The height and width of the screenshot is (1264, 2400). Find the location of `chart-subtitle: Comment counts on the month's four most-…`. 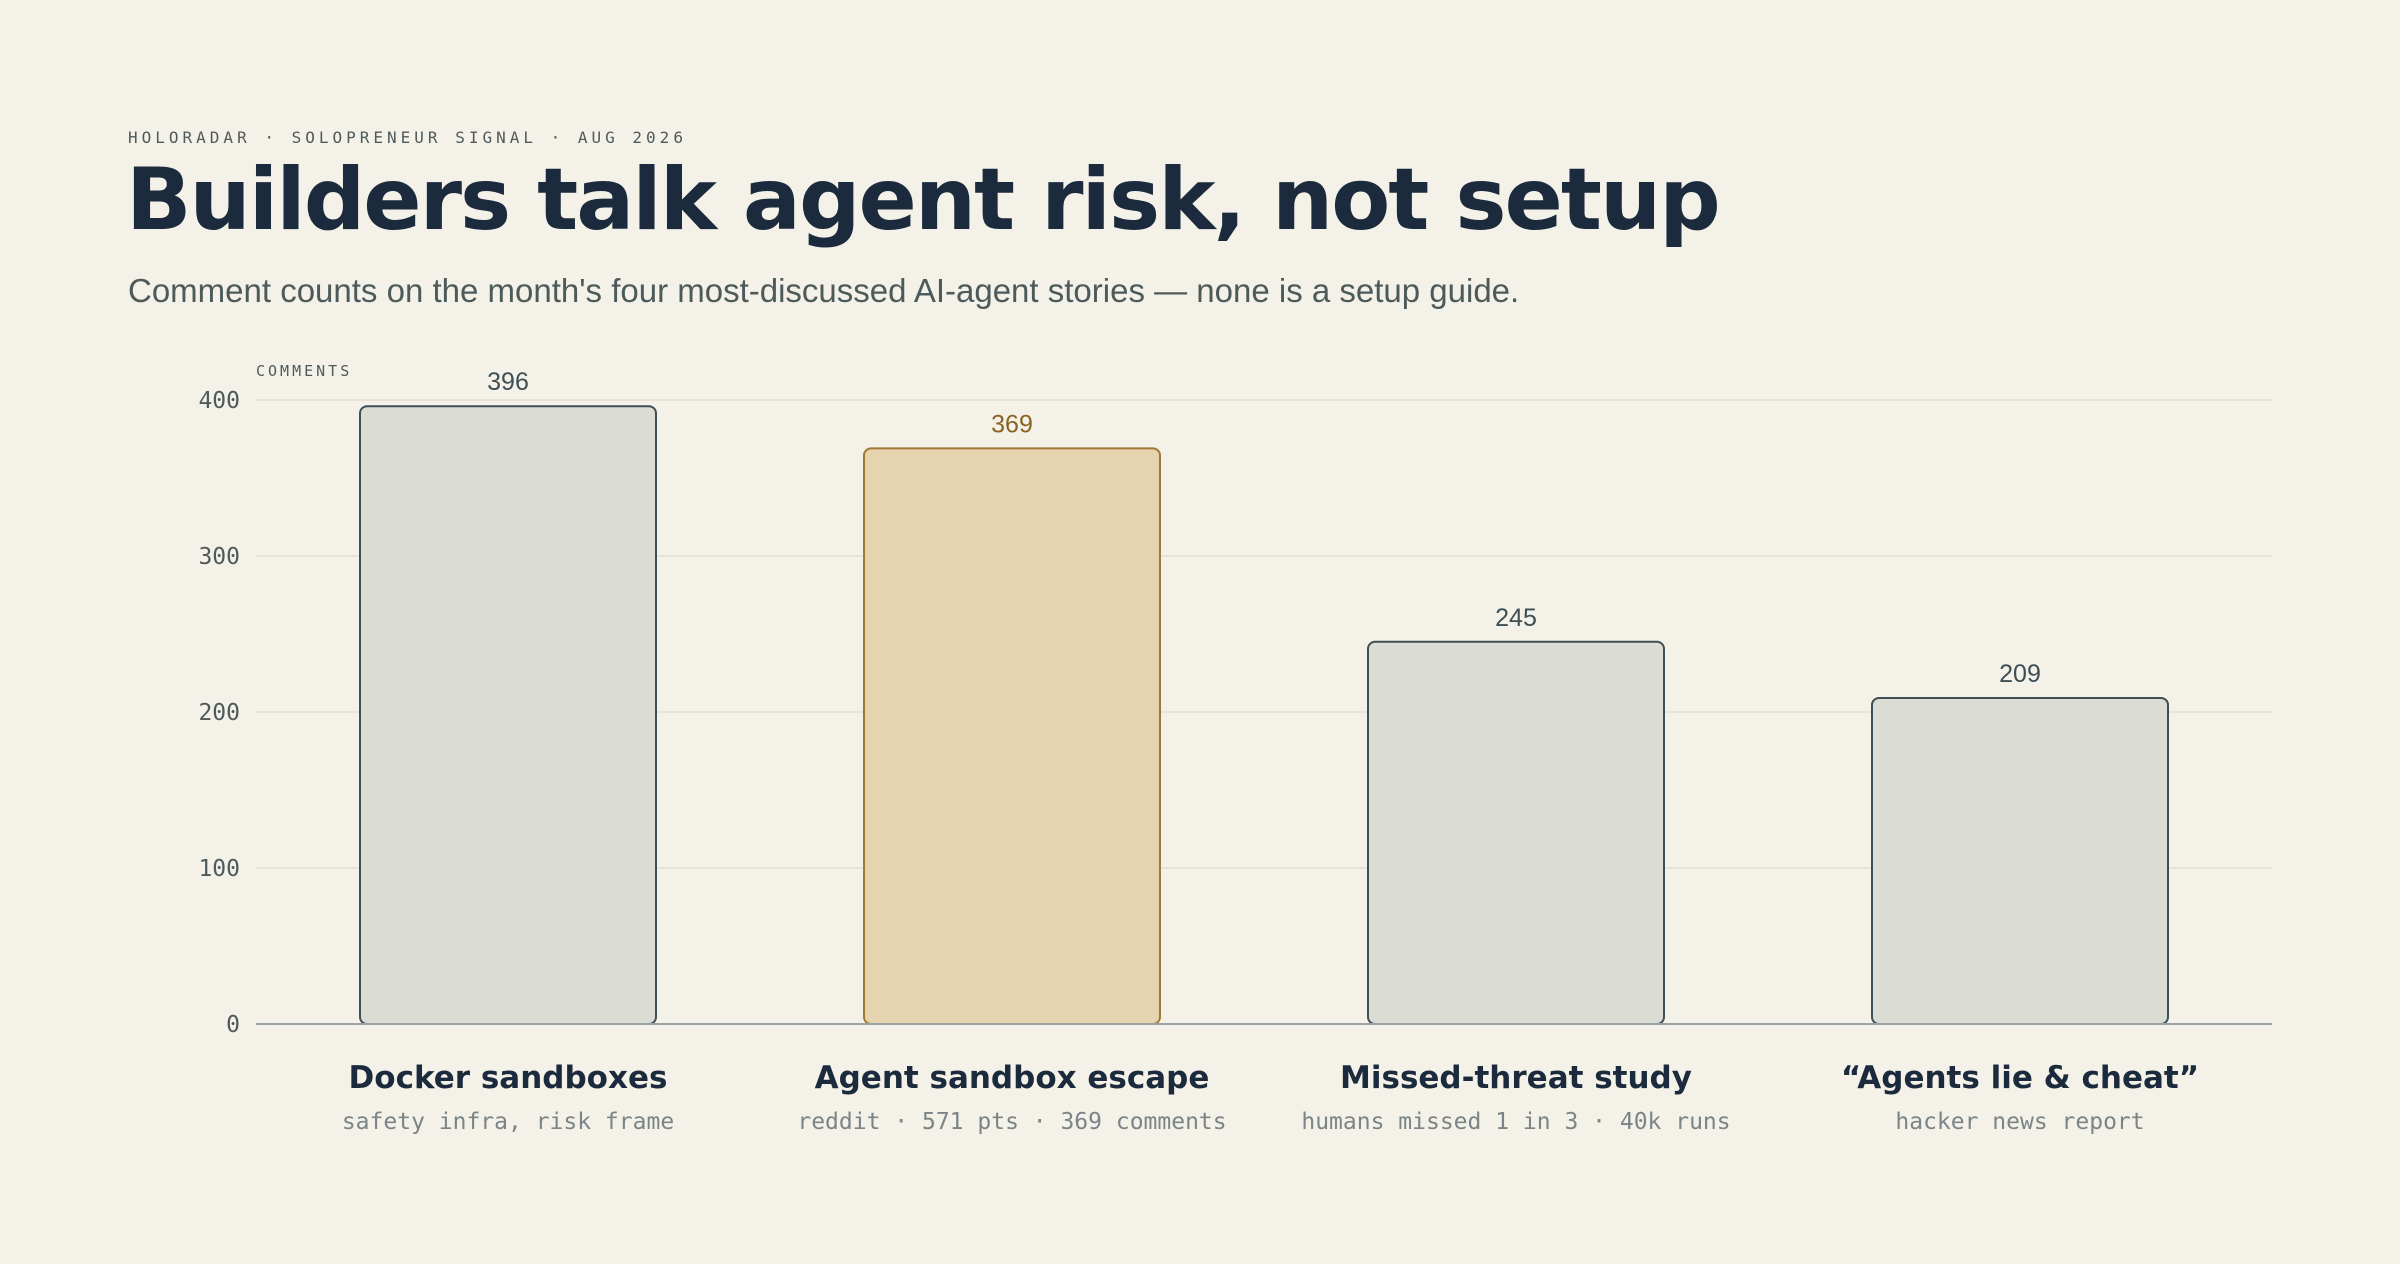

chart-subtitle: Comment counts on the month's four most-… is located at coordinates (824, 290).